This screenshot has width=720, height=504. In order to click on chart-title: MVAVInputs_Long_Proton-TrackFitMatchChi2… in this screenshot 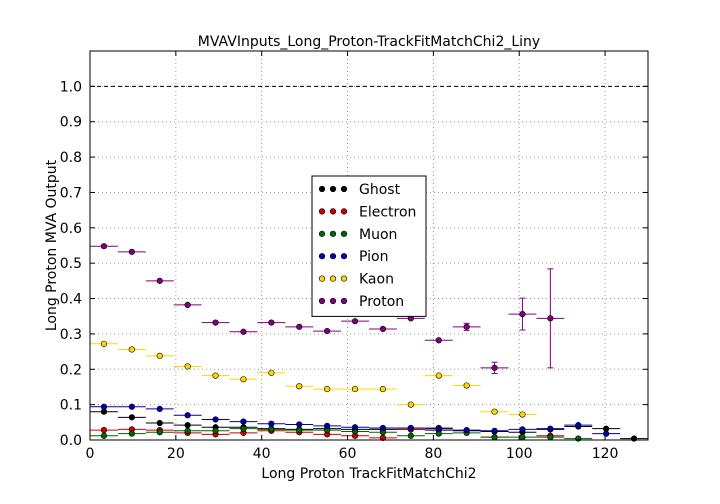, I will do `click(369, 42)`.